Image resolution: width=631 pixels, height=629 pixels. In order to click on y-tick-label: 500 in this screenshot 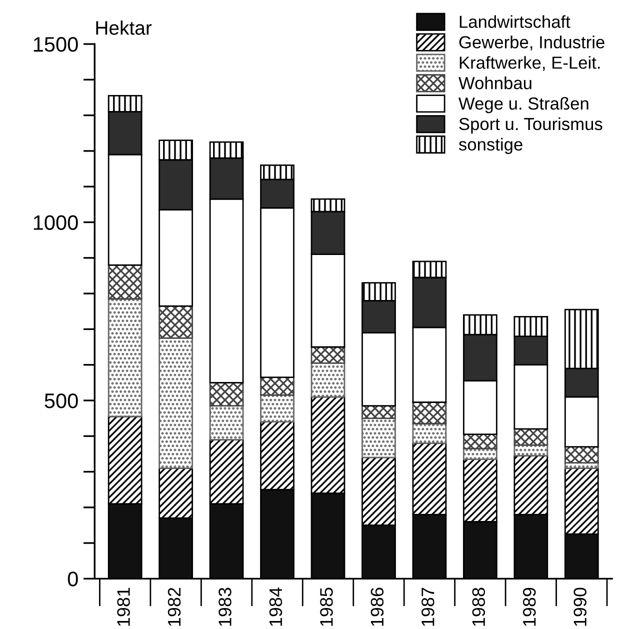, I will do `click(61, 400)`.